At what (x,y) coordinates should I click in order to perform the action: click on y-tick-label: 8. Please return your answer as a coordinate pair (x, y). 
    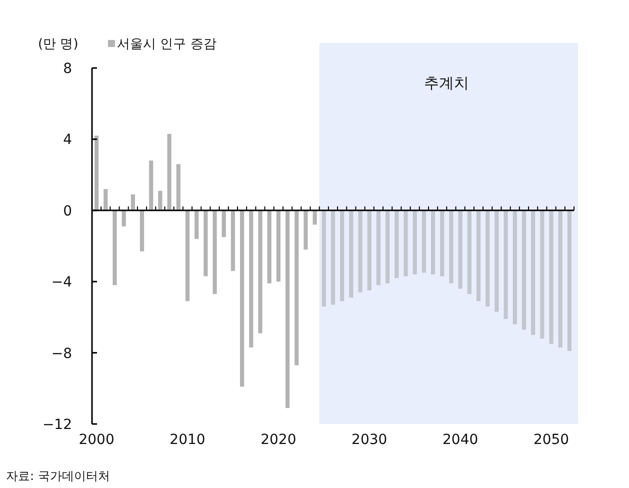
    Looking at the image, I should click on (67, 69).